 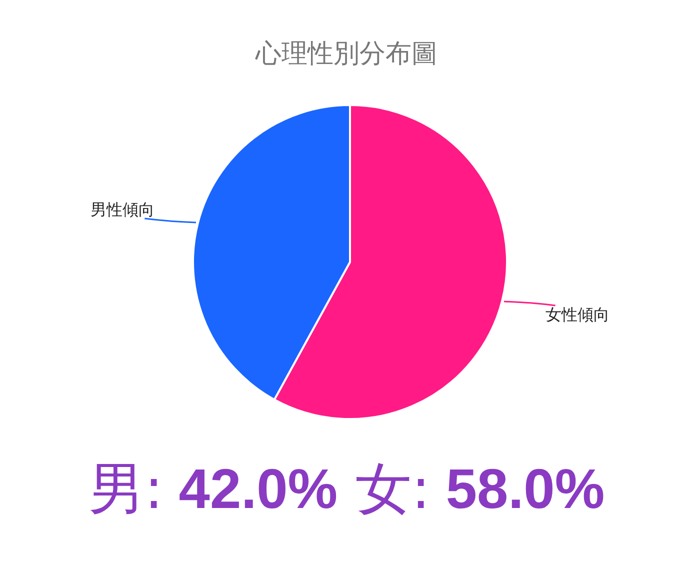 I want to click on chart-title: 心理性別分布圖, so click(x=346, y=54).